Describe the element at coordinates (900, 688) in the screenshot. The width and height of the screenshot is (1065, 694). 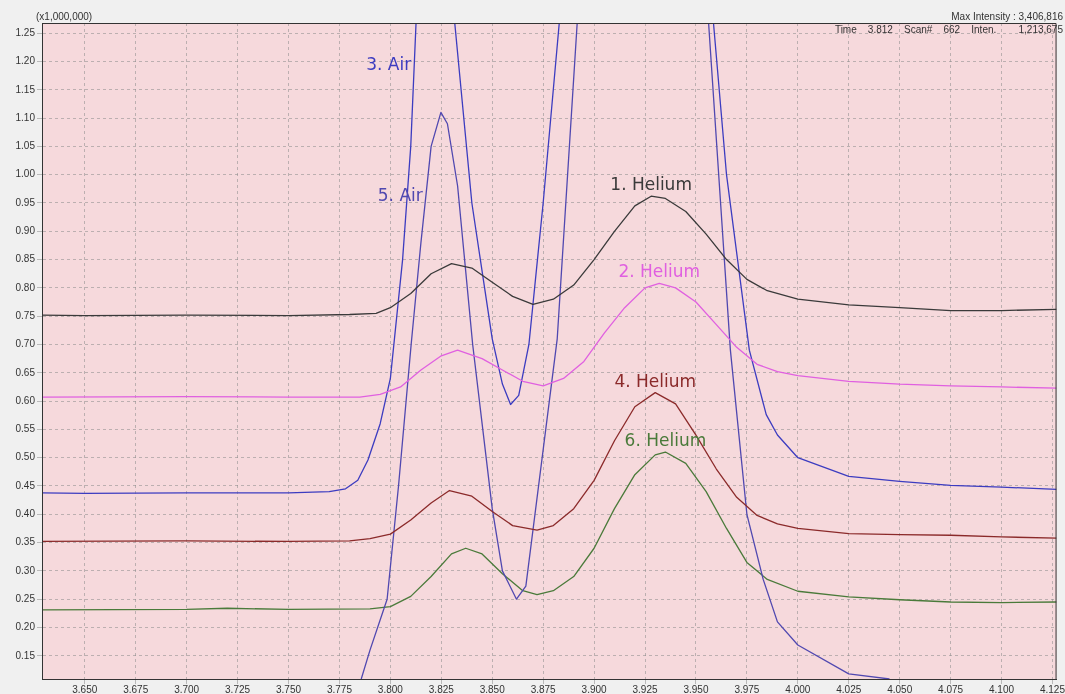
I see `x-tick-label: 4.050` at that location.